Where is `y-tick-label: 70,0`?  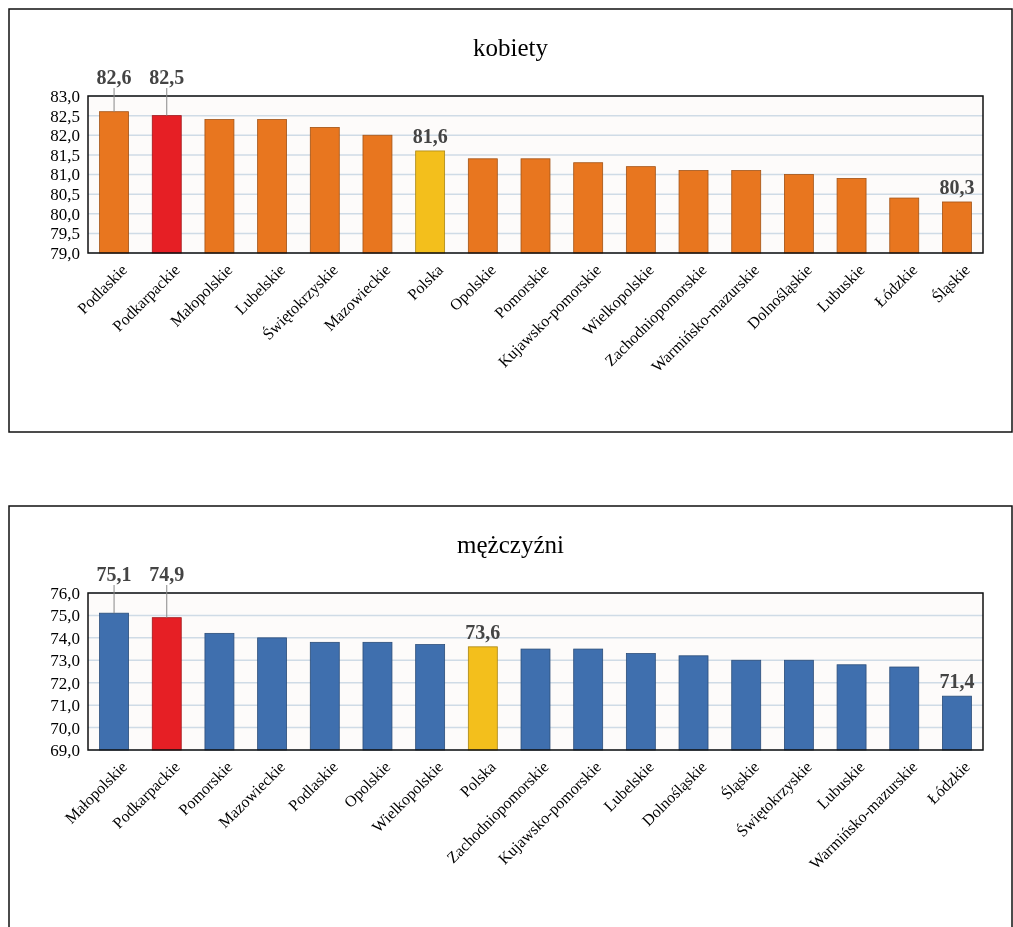
y-tick-label: 70,0 is located at coordinates (65, 728).